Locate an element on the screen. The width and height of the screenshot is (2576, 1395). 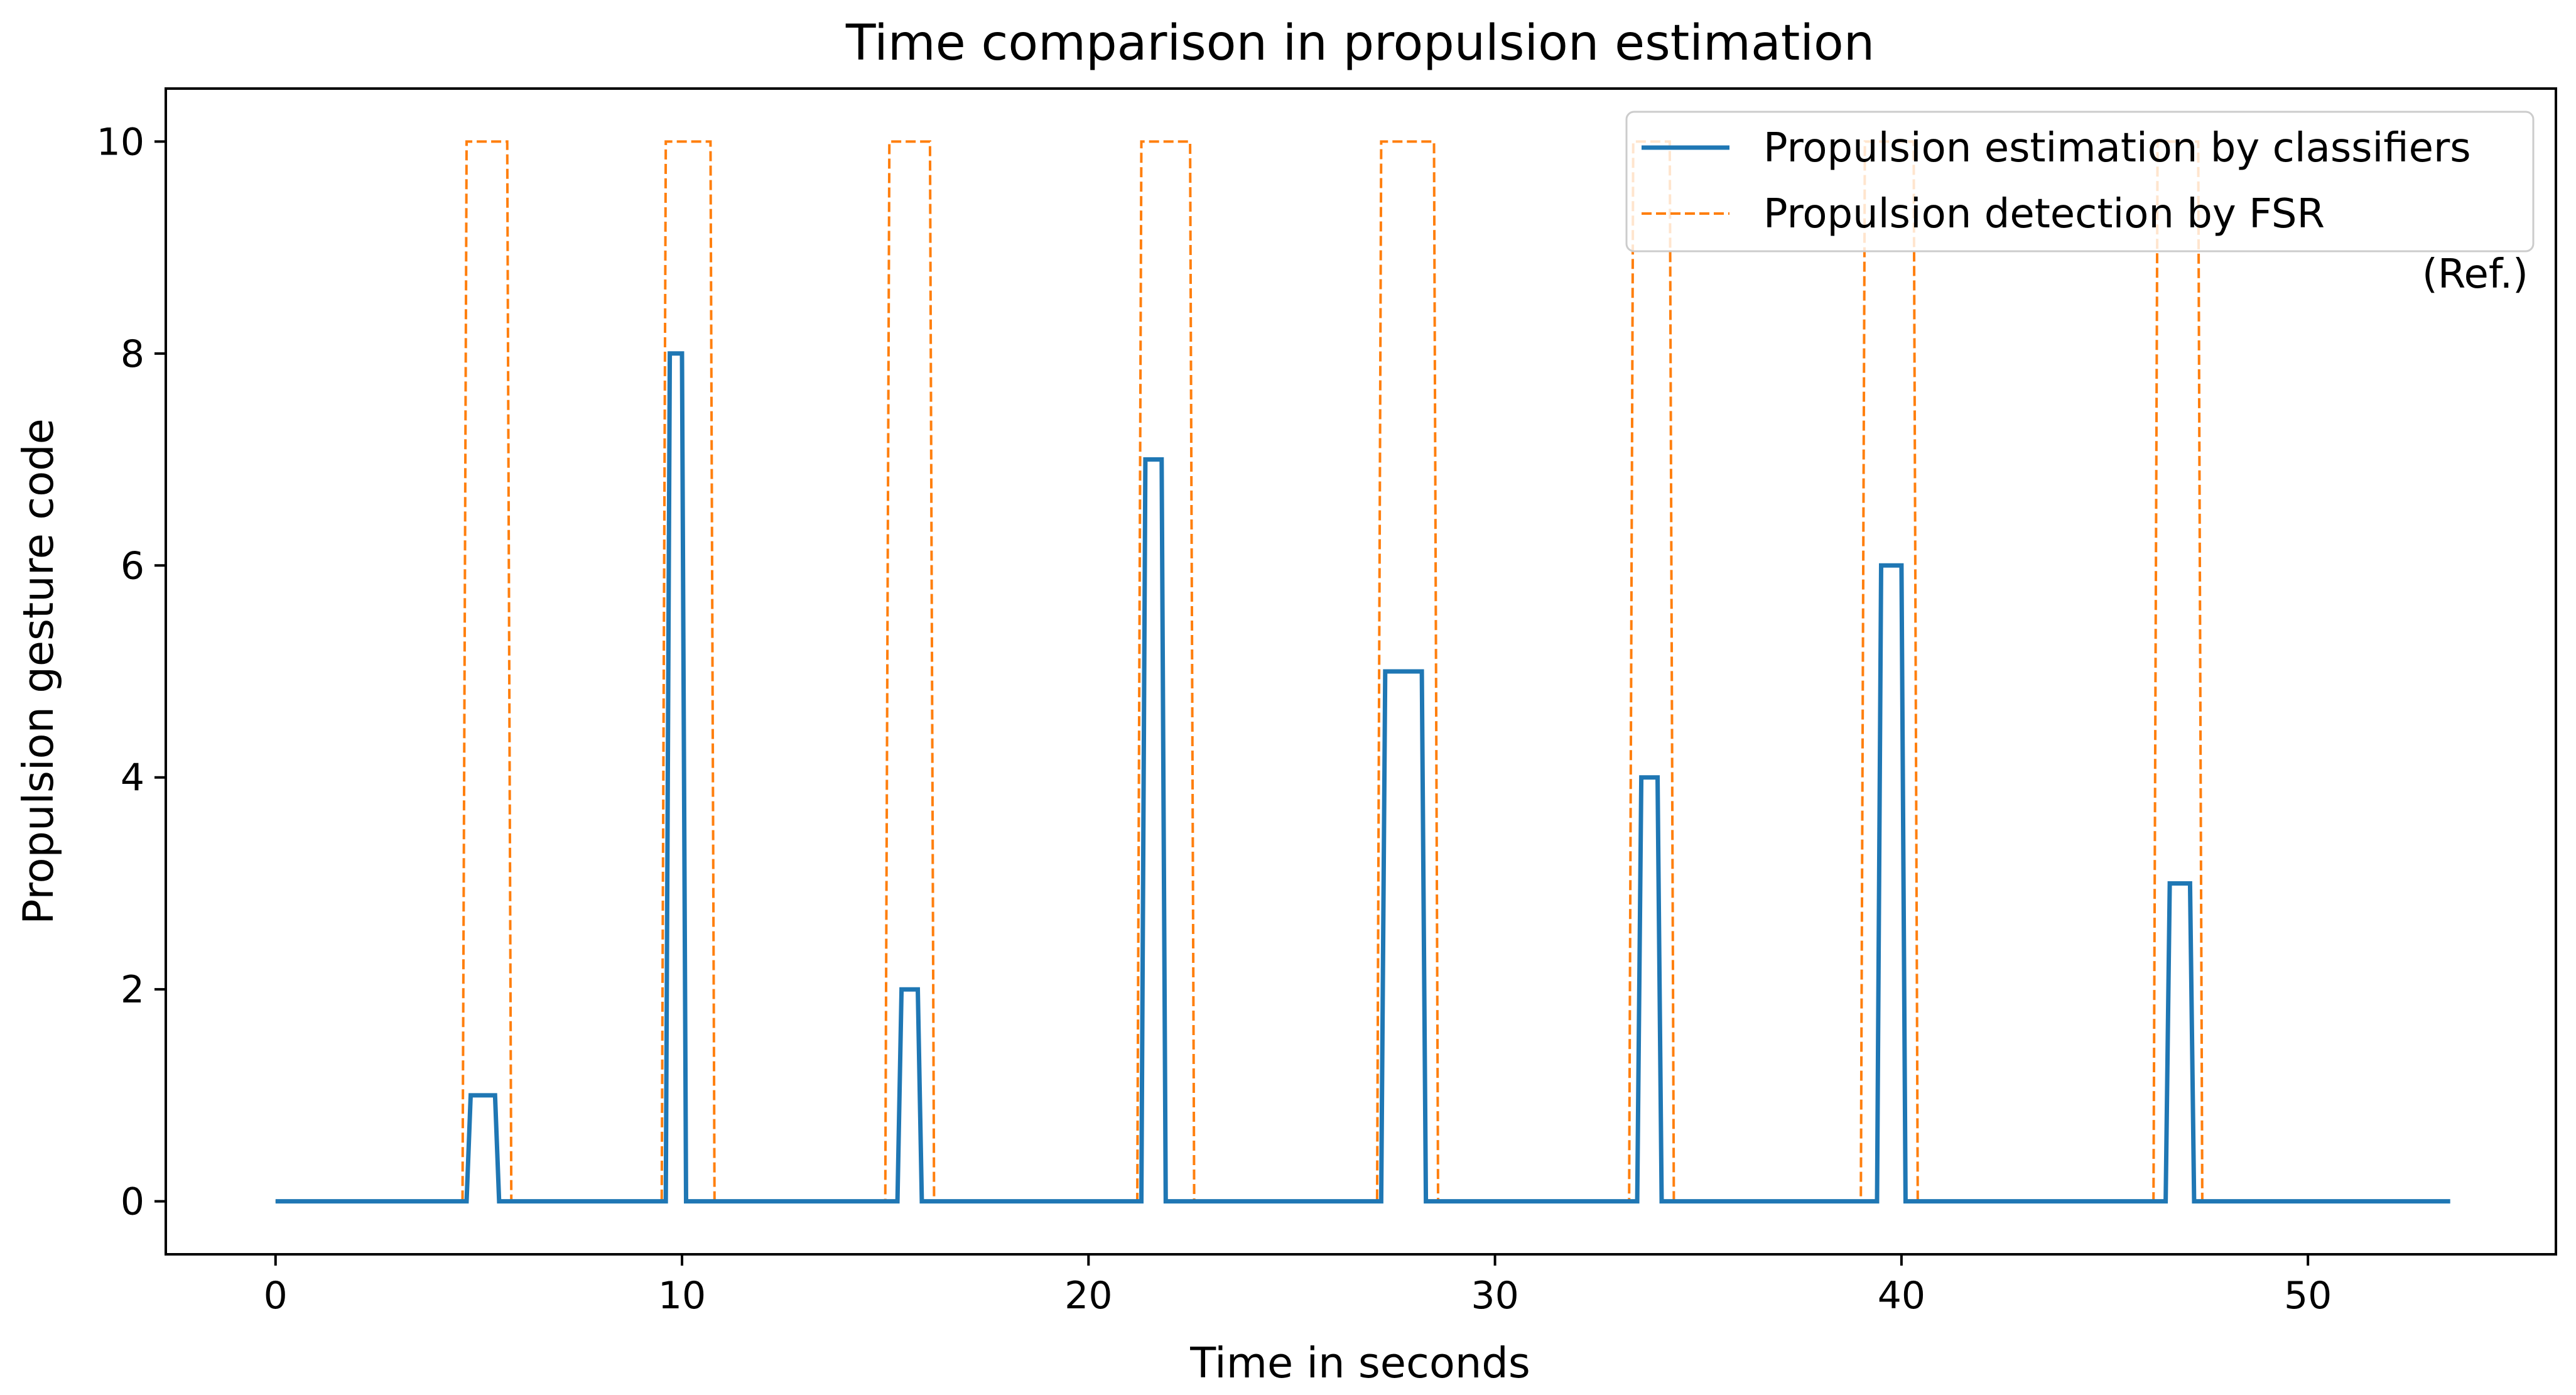
x-tick-label: 50 is located at coordinates (2308, 1296).